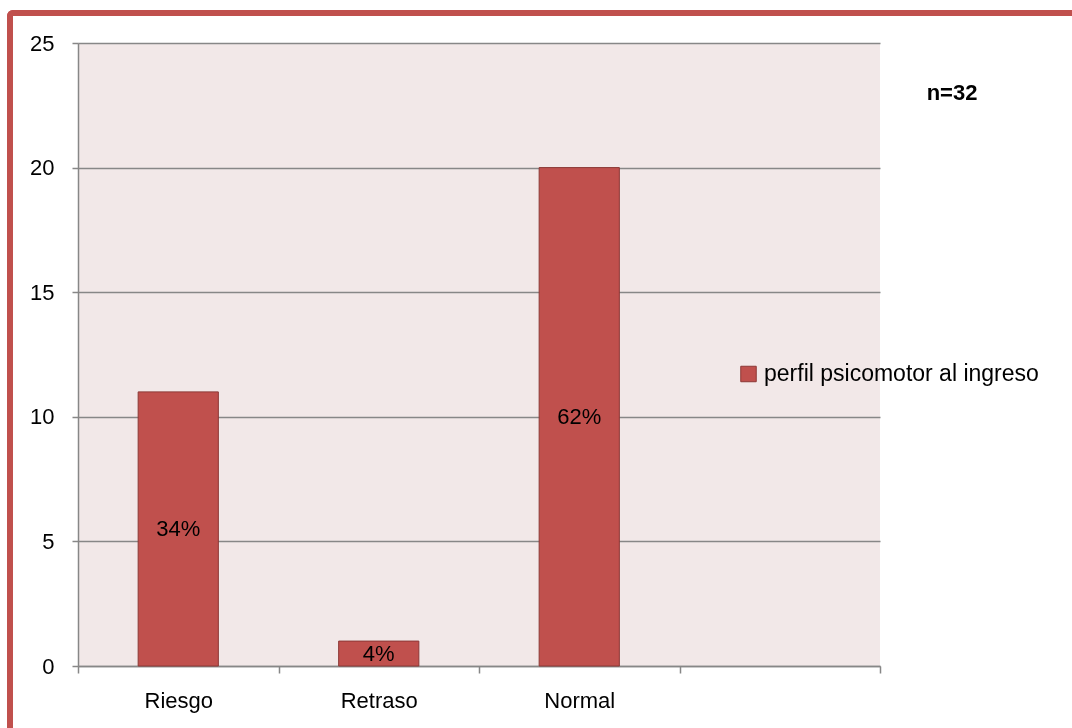 The image size is (1072, 728). I want to click on y-tick-label: 25, so click(42, 43).